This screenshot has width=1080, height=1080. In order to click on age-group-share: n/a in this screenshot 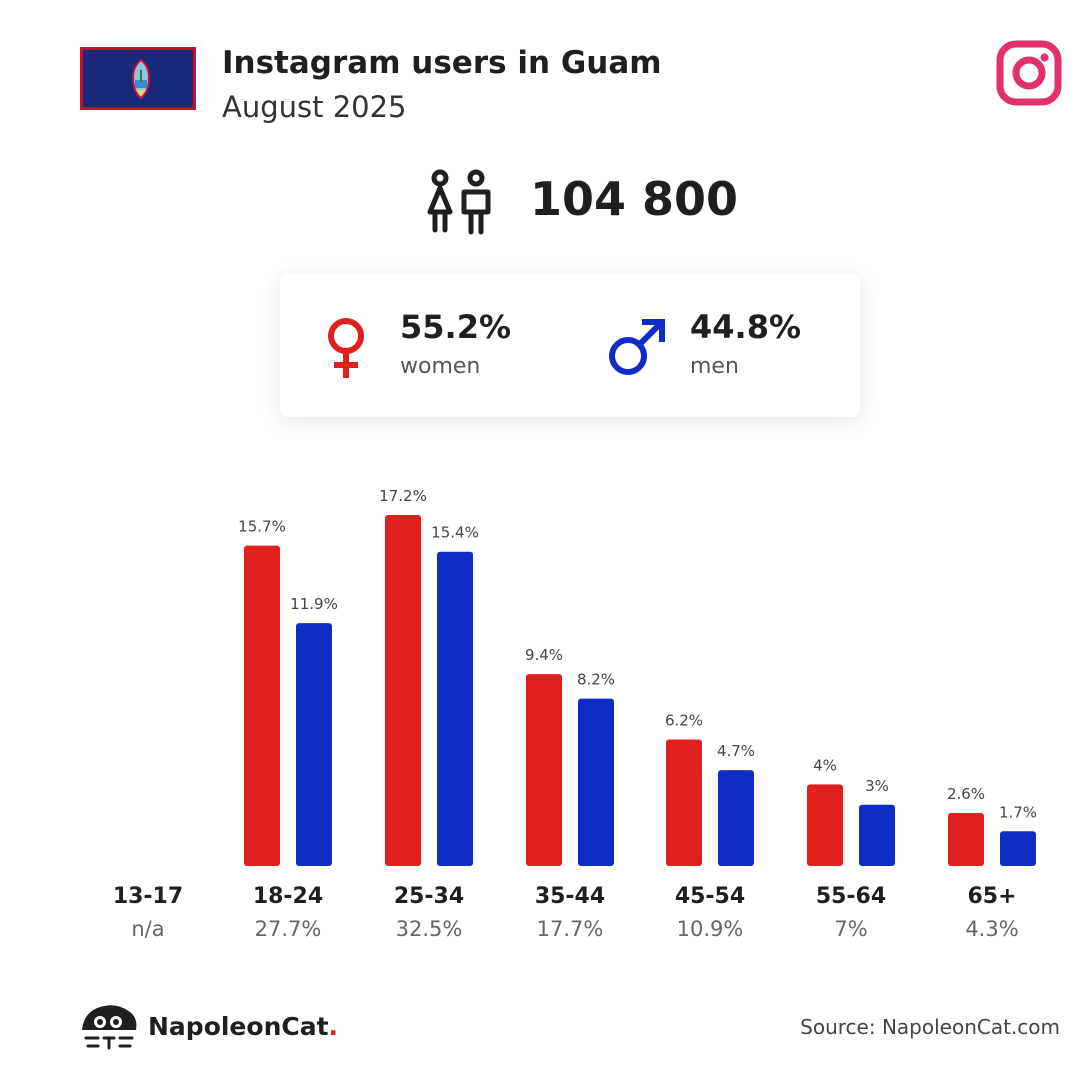, I will do `click(148, 929)`.